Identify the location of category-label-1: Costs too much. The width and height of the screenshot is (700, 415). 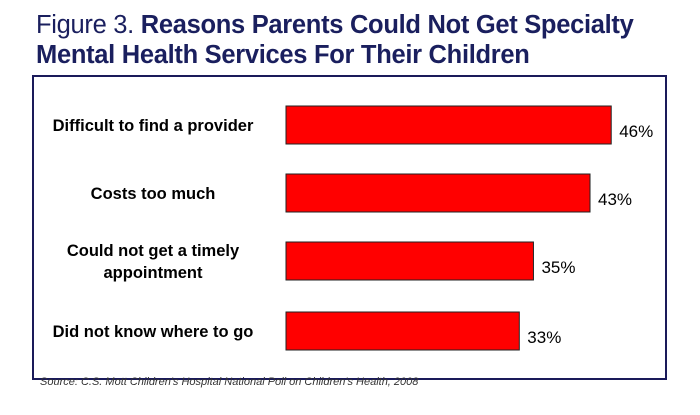
(153, 194).